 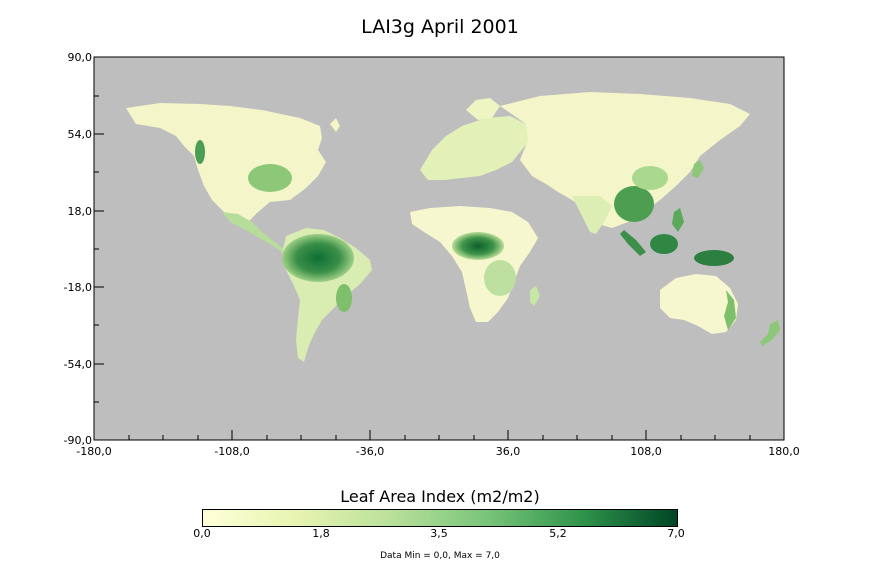 What do you see at coordinates (678, 220) in the screenshot?
I see `philippines` at bounding box center [678, 220].